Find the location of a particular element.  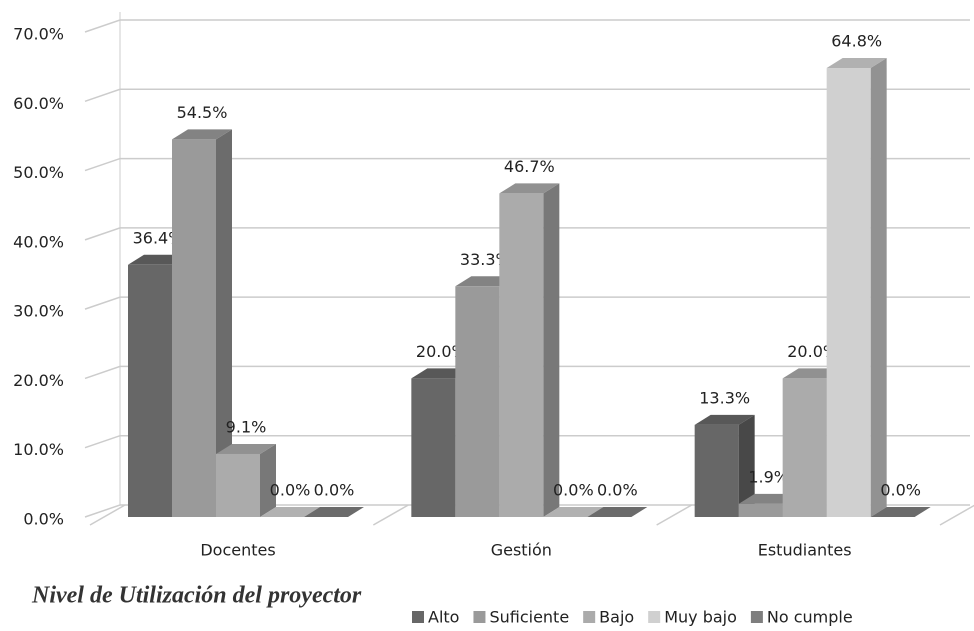

y-tick-label: 60.0% is located at coordinates (38, 103).